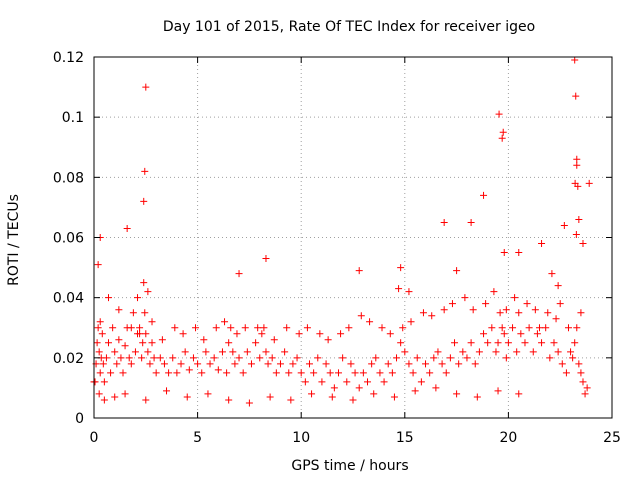 Image resolution: width=640 pixels, height=480 pixels. What do you see at coordinates (68, 178) in the screenshot?
I see `y-tick-label: 0.08` at bounding box center [68, 178].